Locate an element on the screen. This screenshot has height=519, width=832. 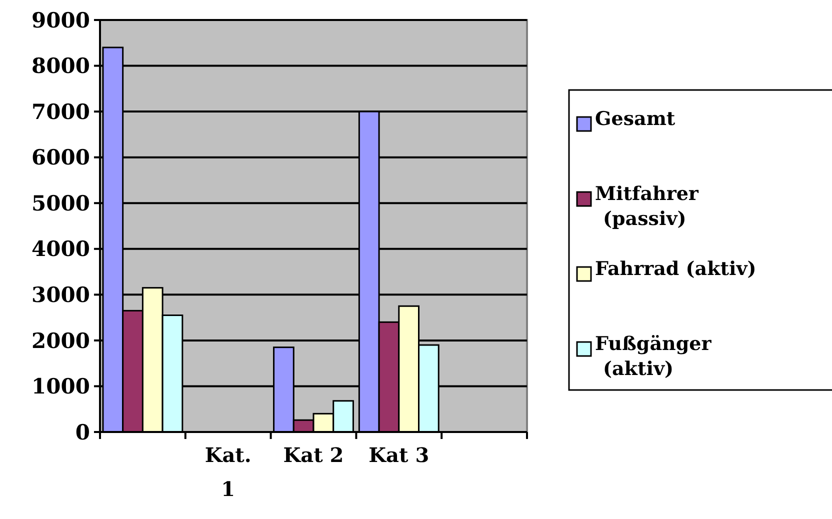
x-tick-label: Kat 3 is located at coordinates (399, 455).